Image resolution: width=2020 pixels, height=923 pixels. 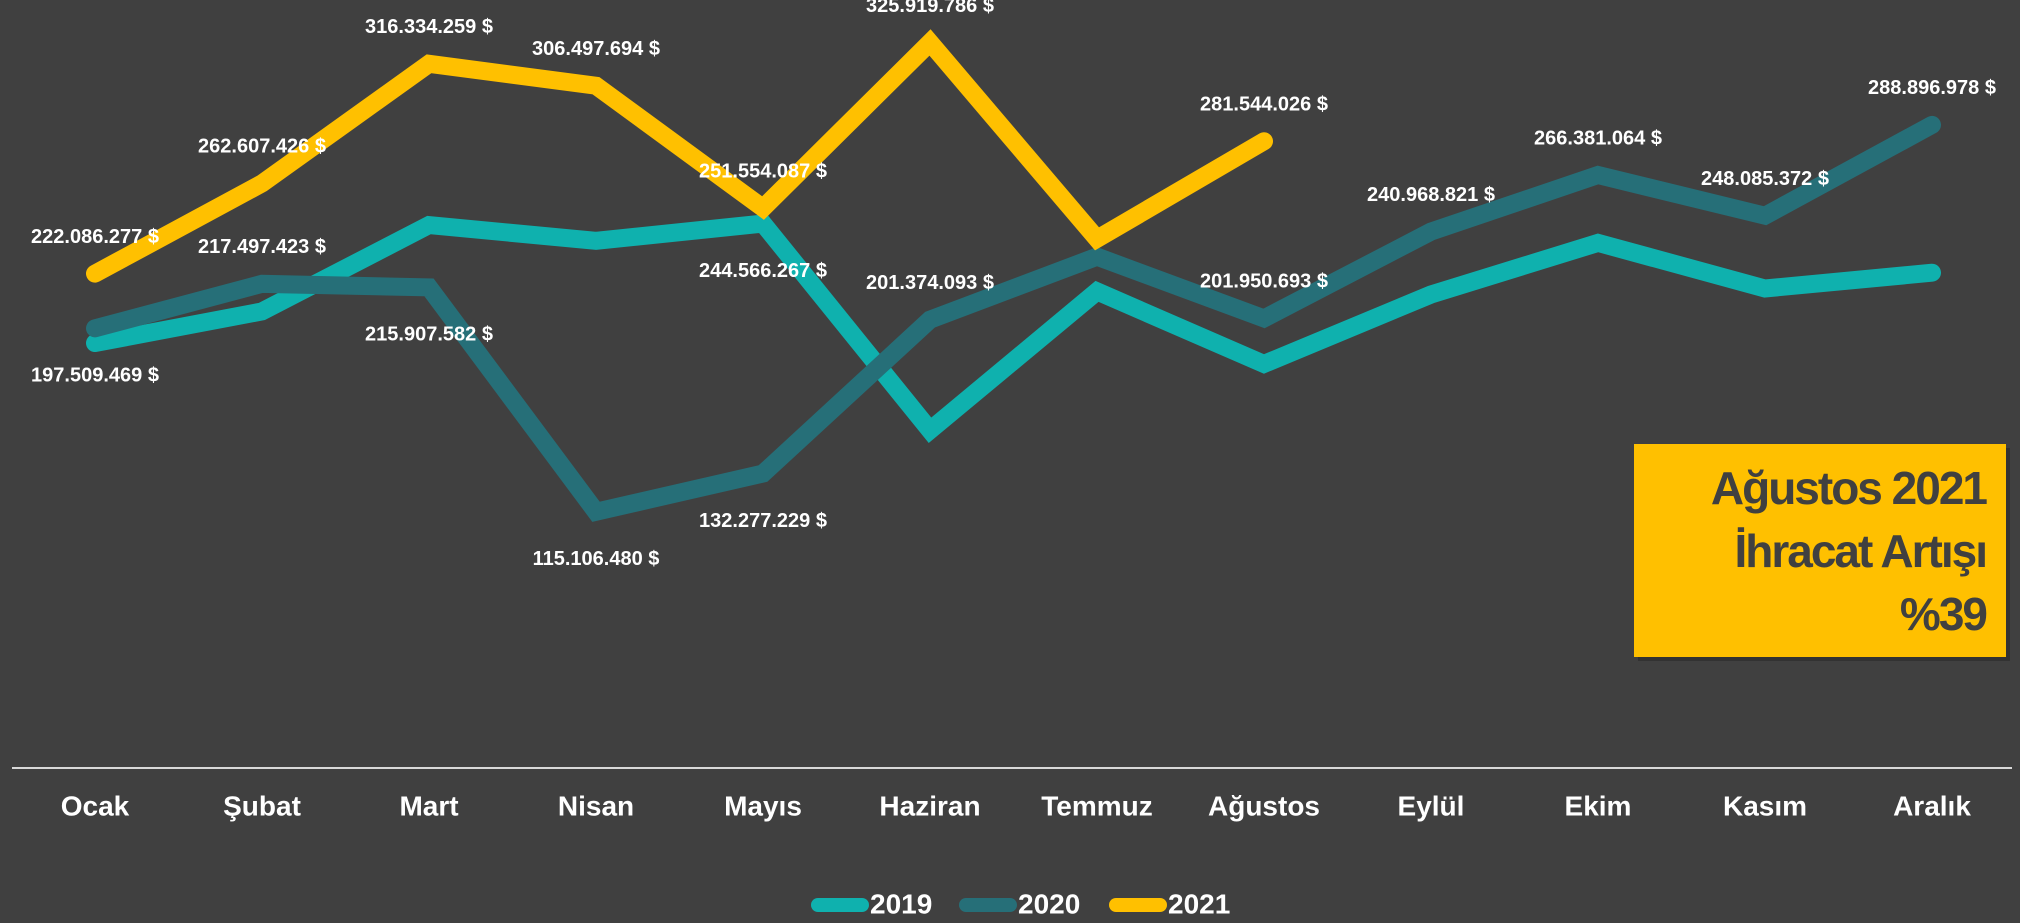 I want to click on data-label: 201.950.693 $, so click(x=1264, y=282).